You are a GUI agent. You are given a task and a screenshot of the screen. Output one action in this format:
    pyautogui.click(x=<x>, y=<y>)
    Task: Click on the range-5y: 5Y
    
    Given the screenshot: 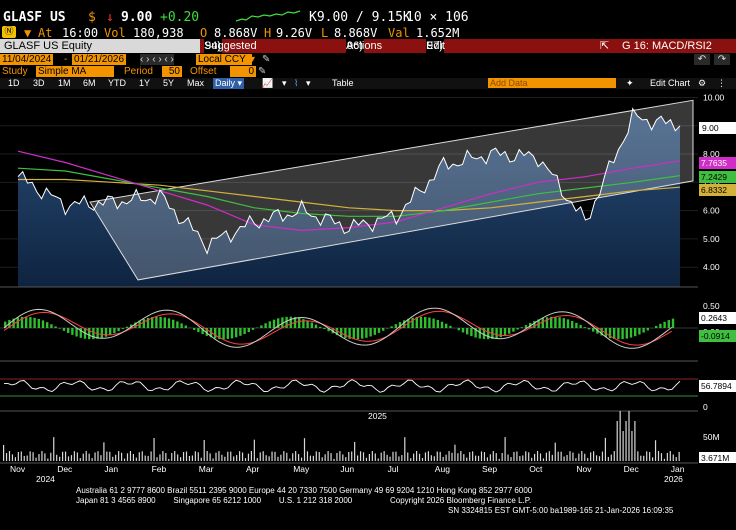 What is the action you would take?
    pyautogui.click(x=169, y=83)
    